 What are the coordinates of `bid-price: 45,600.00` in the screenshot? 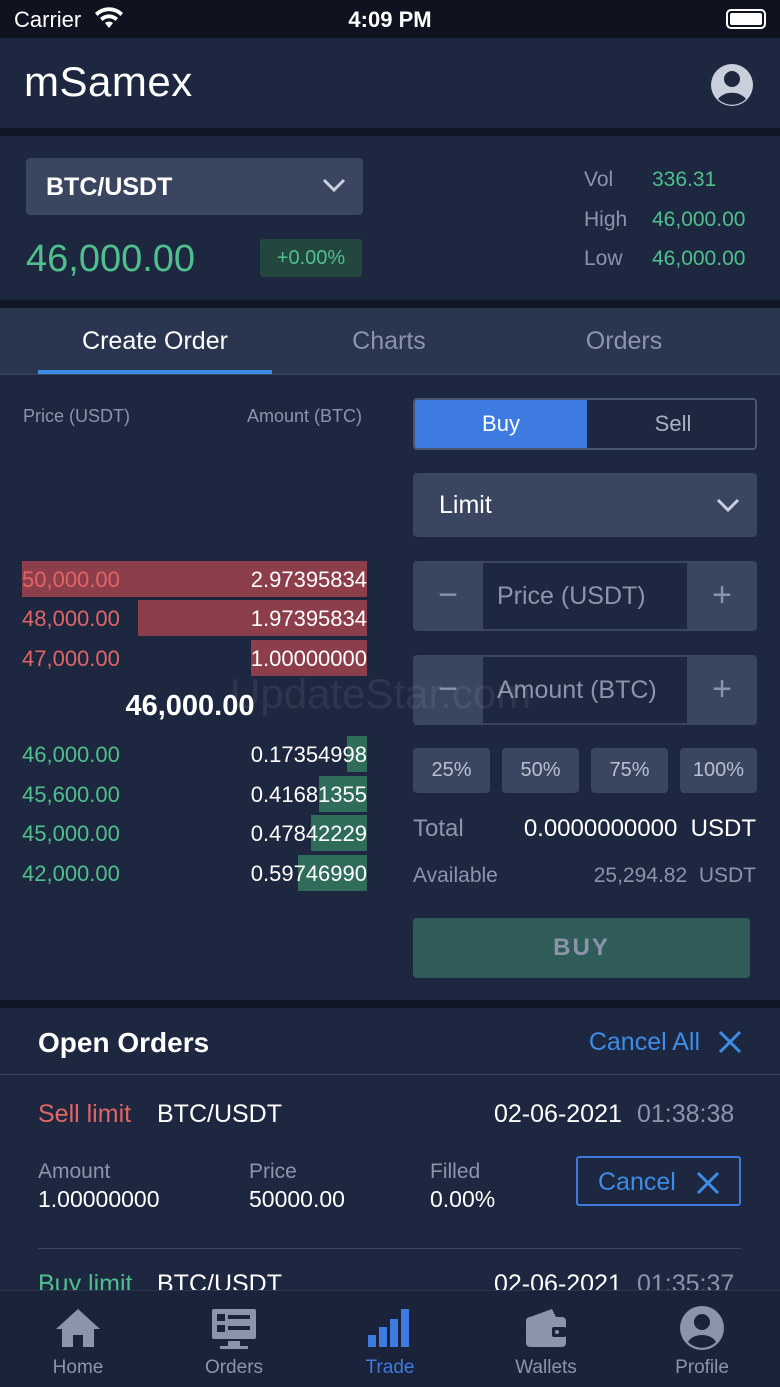 It's located at (71, 794).